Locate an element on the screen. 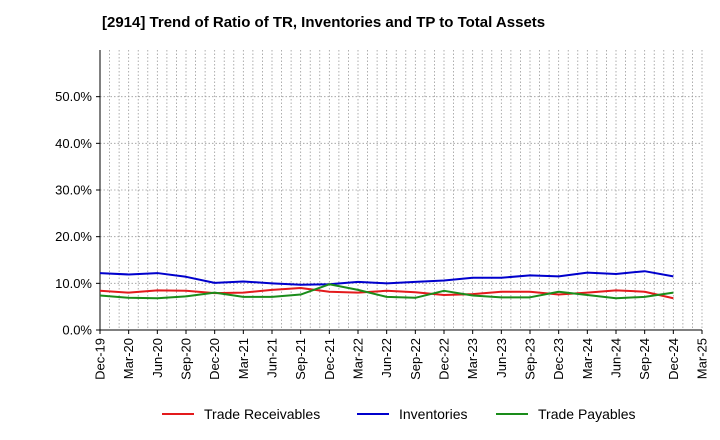 This screenshot has height=440, width=720. legend-item-inventories: Inventories is located at coordinates (412, 414).